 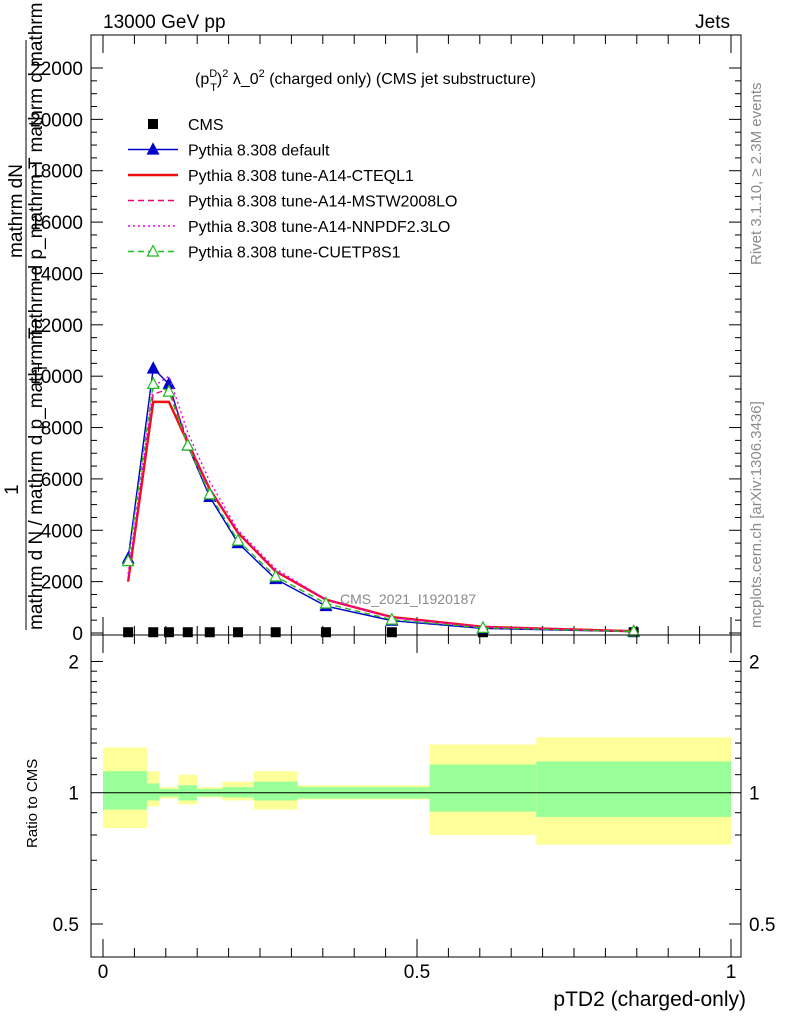 What do you see at coordinates (56, 326) in the screenshot?
I see `y-tick-label: 12000` at bounding box center [56, 326].